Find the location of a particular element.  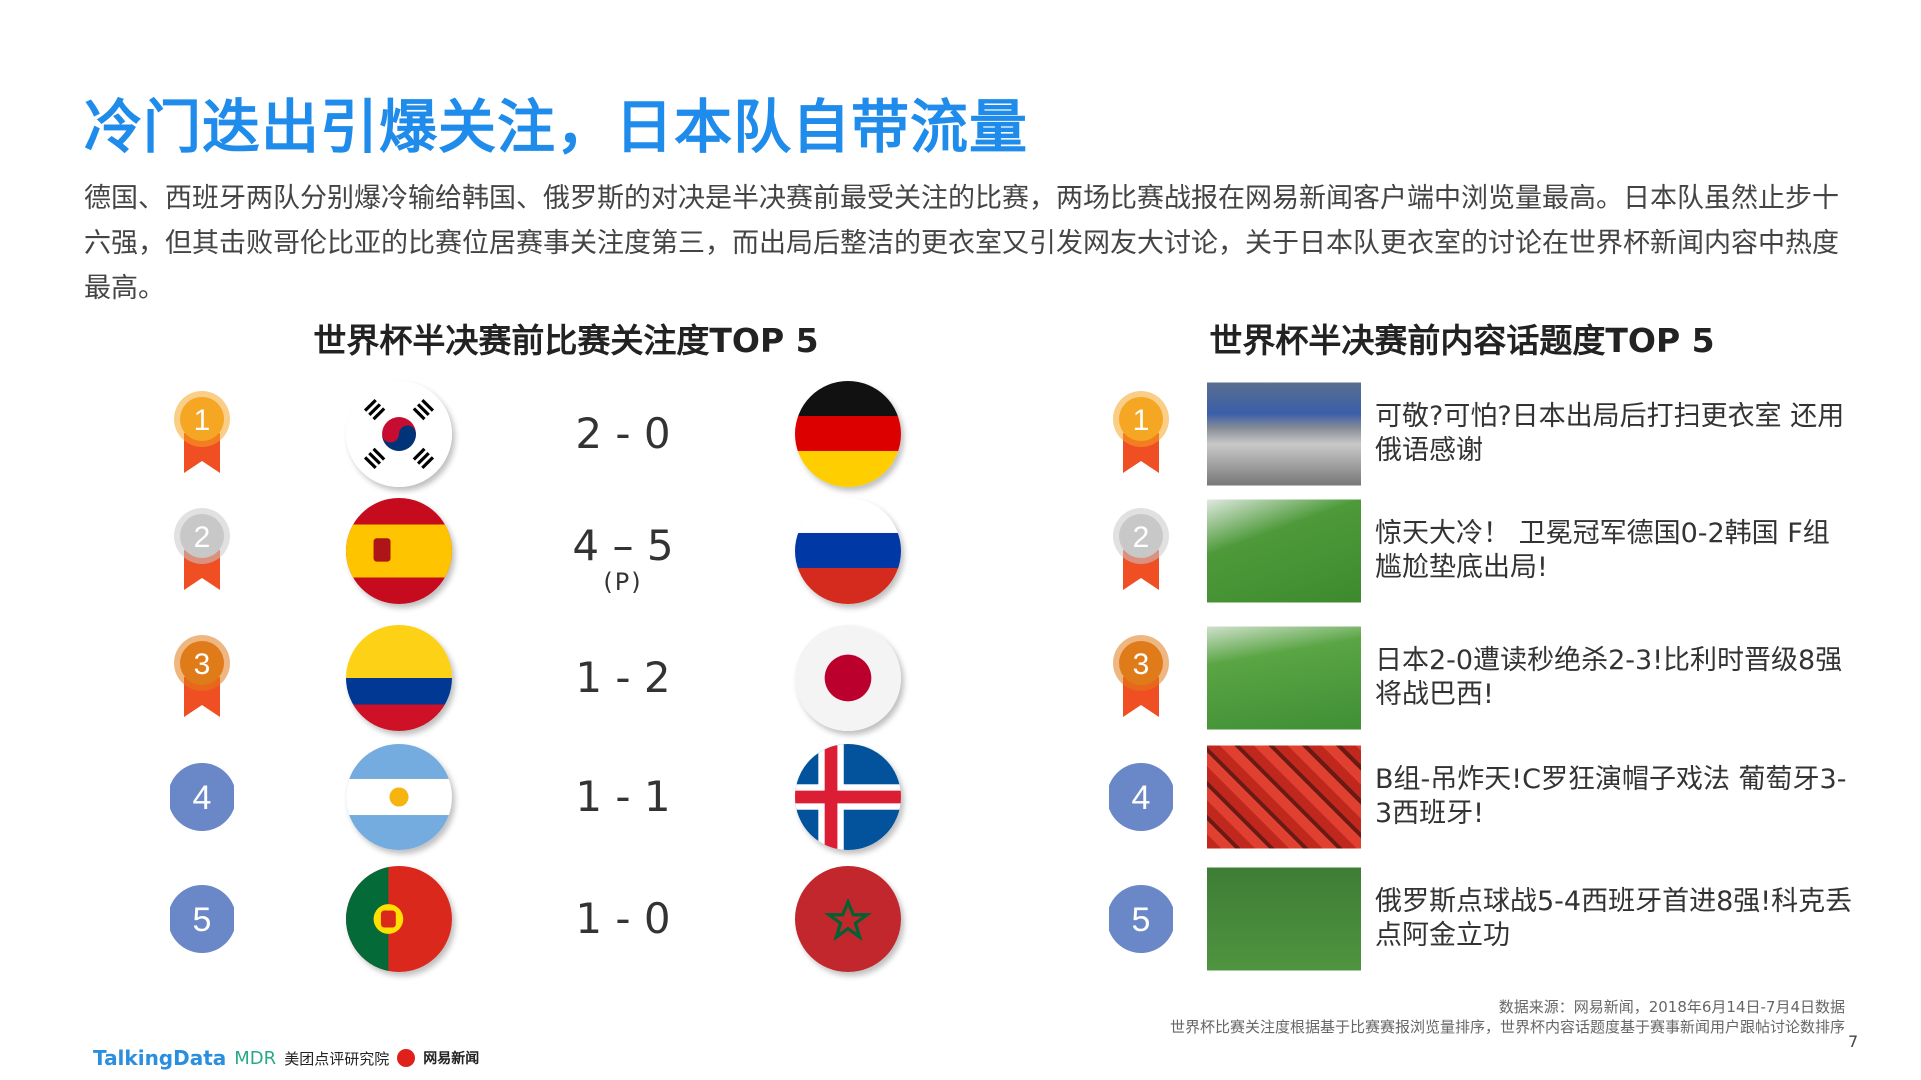

match-score: 4 – 5 (P) is located at coordinates (623, 558).